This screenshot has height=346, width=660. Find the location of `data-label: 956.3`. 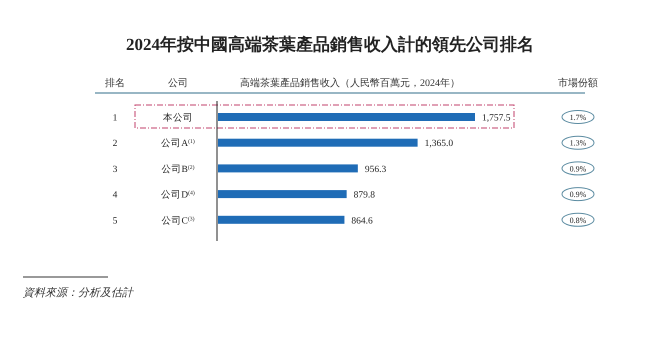

data-label: 956.3 is located at coordinates (375, 169).